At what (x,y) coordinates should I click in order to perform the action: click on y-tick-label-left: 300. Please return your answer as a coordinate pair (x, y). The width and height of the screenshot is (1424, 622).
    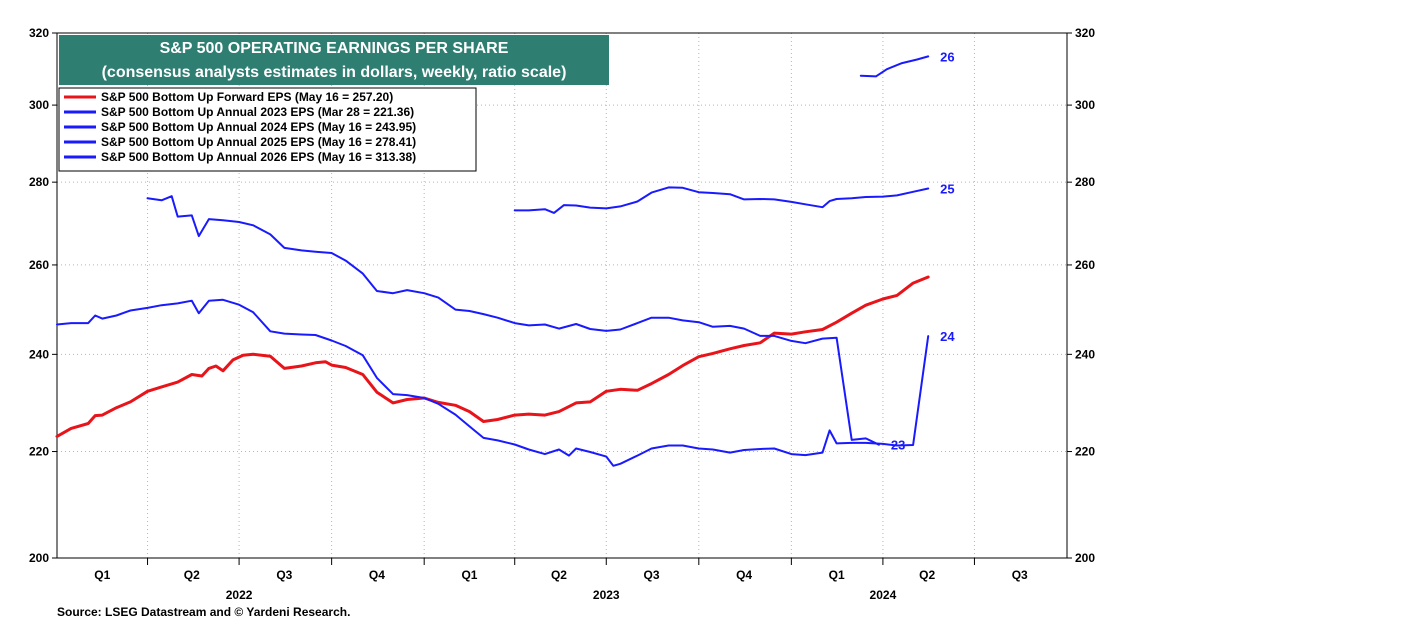
    Looking at the image, I should click on (39, 105).